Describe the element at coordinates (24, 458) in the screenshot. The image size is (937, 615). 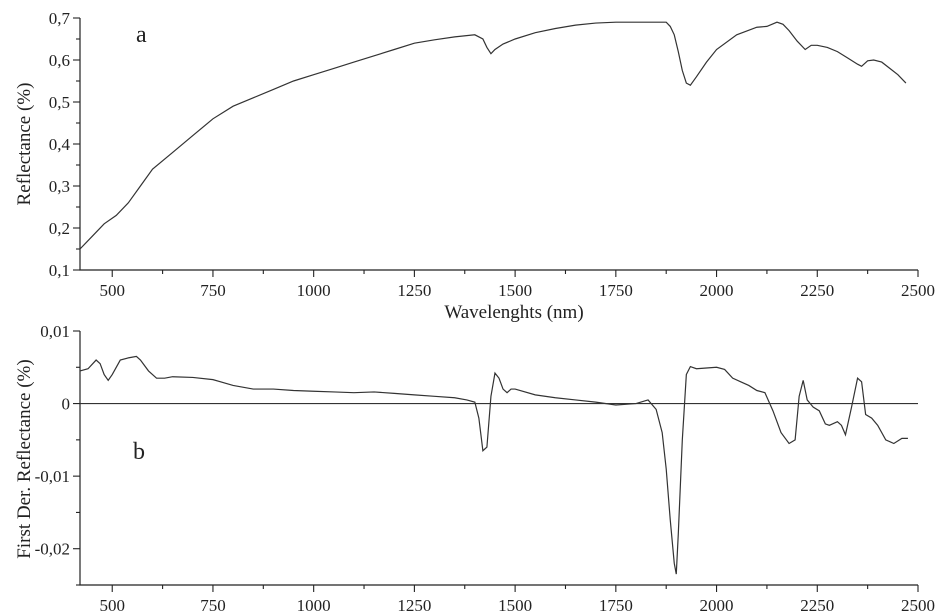
I see `derivative-y-axis-title: First Der. Reflectance (%)` at that location.